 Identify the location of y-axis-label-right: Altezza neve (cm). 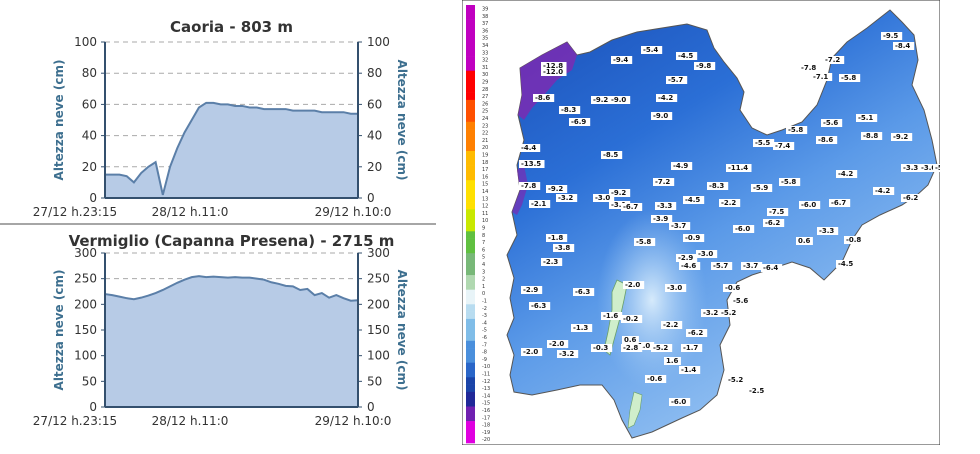
(402, 120).